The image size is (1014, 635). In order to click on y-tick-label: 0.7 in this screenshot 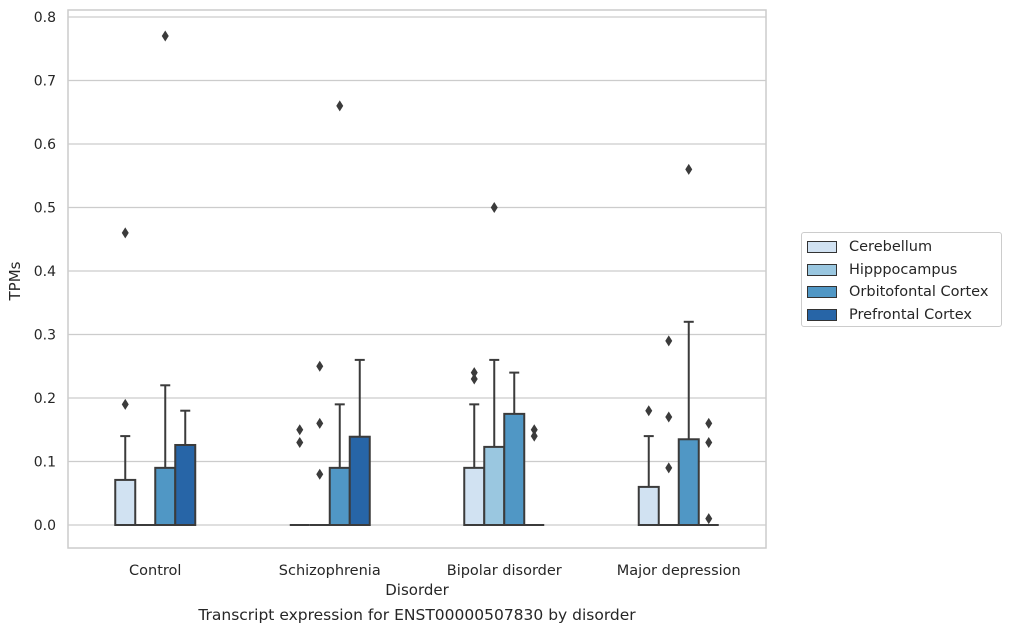, I will do `click(45, 82)`.